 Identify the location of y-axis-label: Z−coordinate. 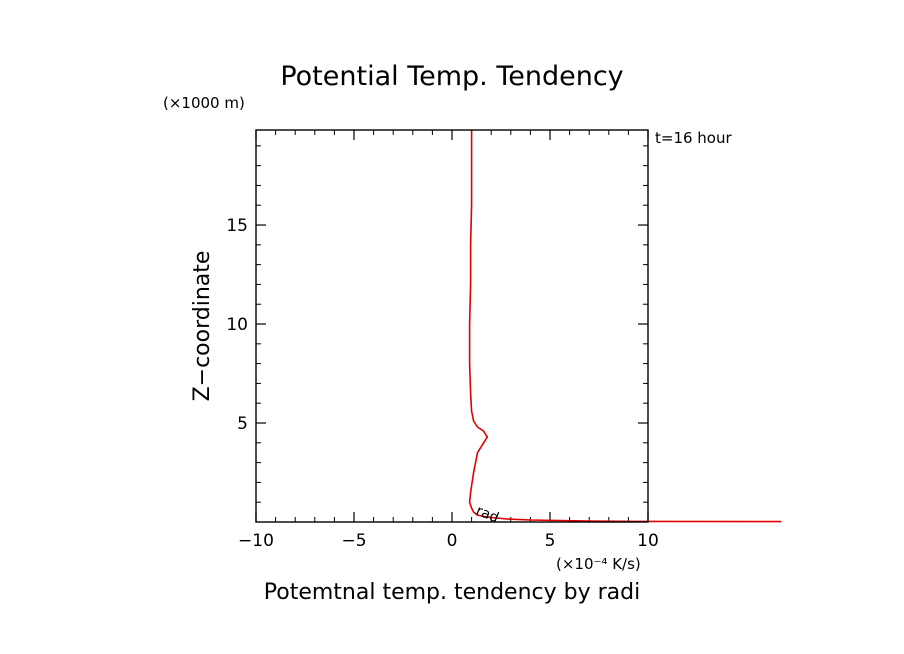
(202, 326).